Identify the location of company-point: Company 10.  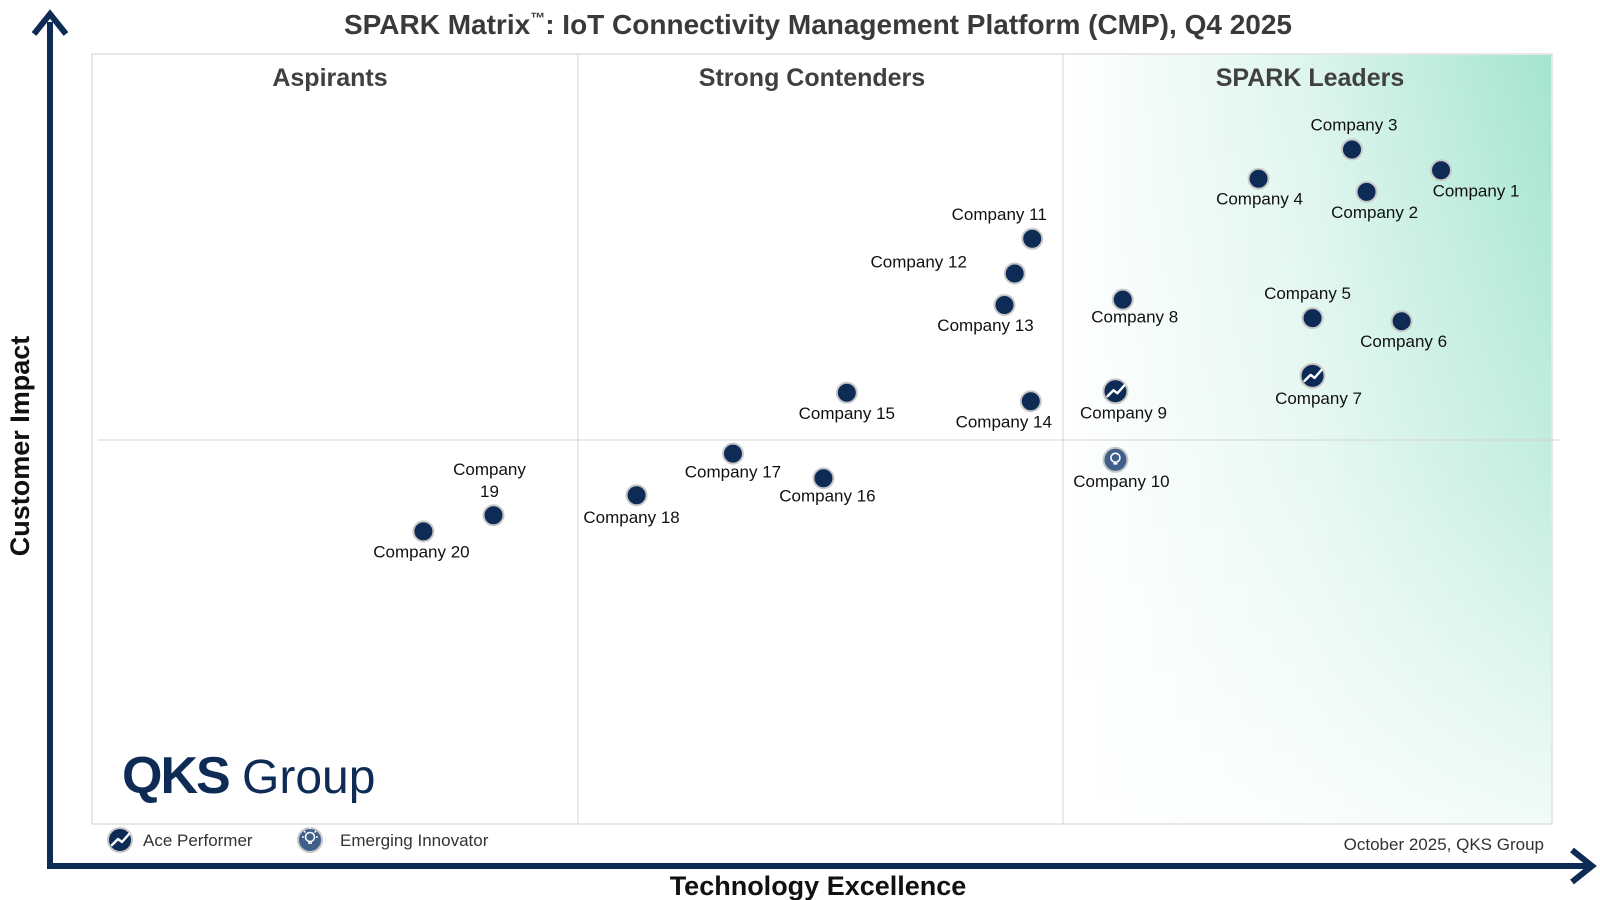
(1121, 468).